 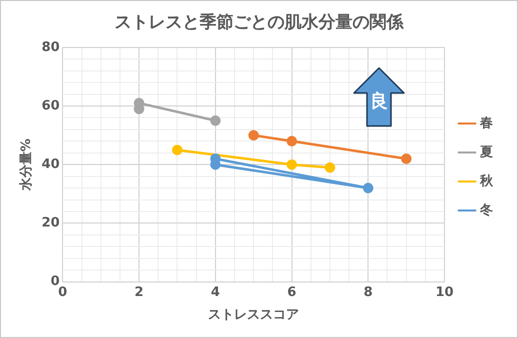 What do you see at coordinates (379, 101) in the screenshot?
I see `annotation: 良` at bounding box center [379, 101].